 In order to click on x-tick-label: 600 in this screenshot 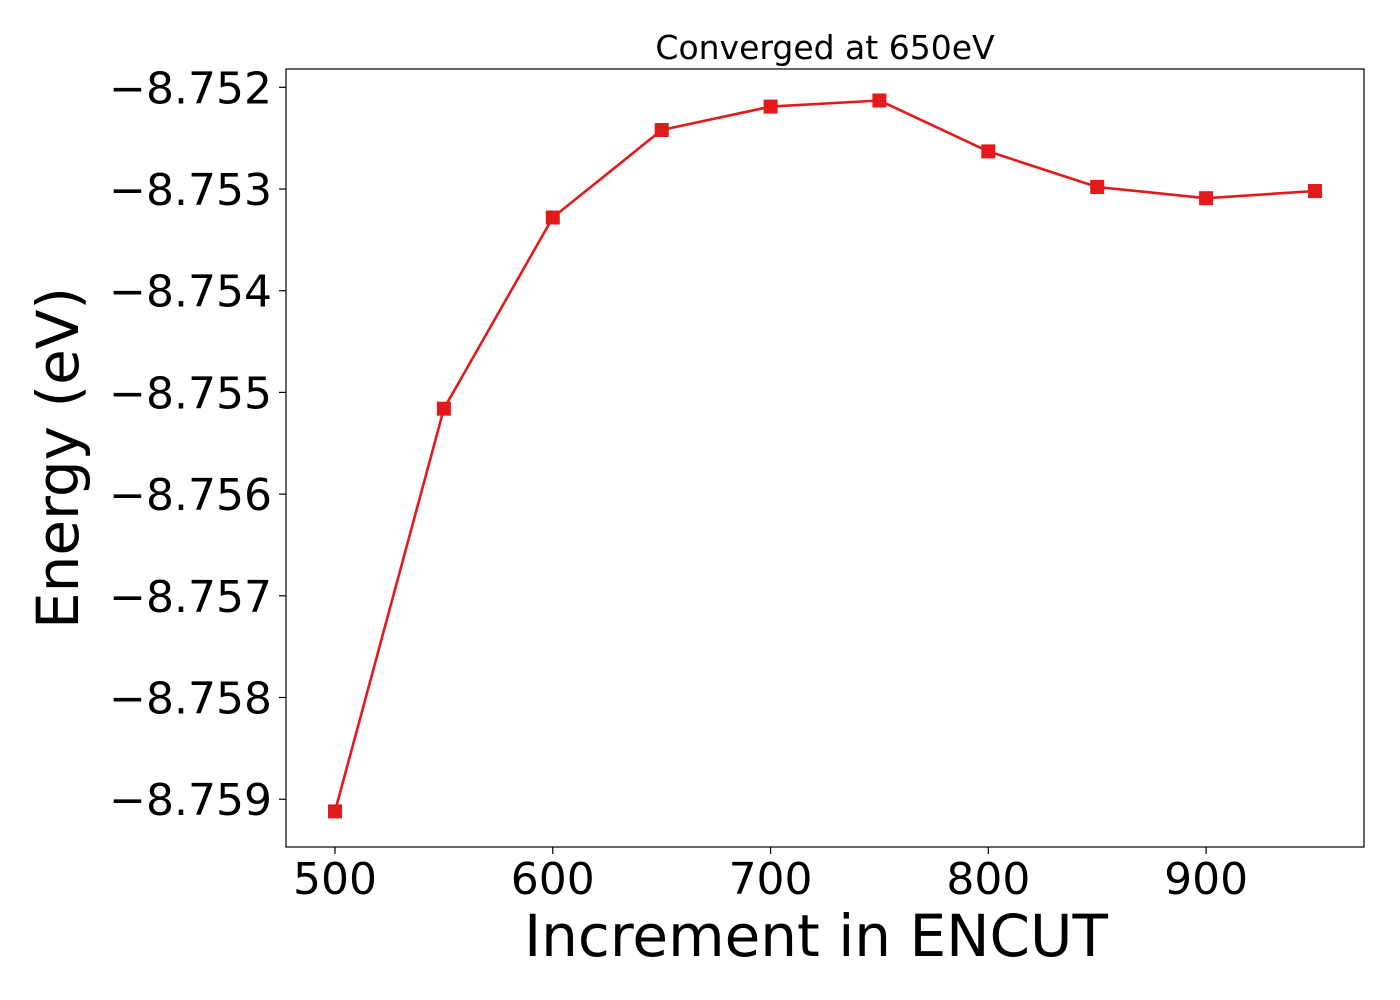, I will do `click(553, 879)`.